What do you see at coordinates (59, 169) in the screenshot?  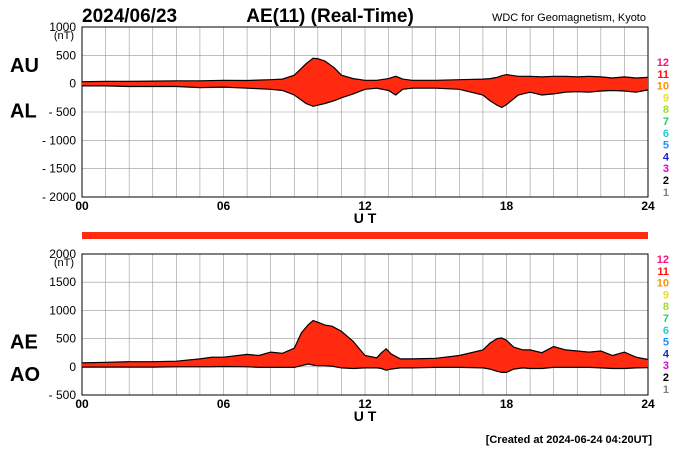 I see `y-tick-label: - 1500` at bounding box center [59, 169].